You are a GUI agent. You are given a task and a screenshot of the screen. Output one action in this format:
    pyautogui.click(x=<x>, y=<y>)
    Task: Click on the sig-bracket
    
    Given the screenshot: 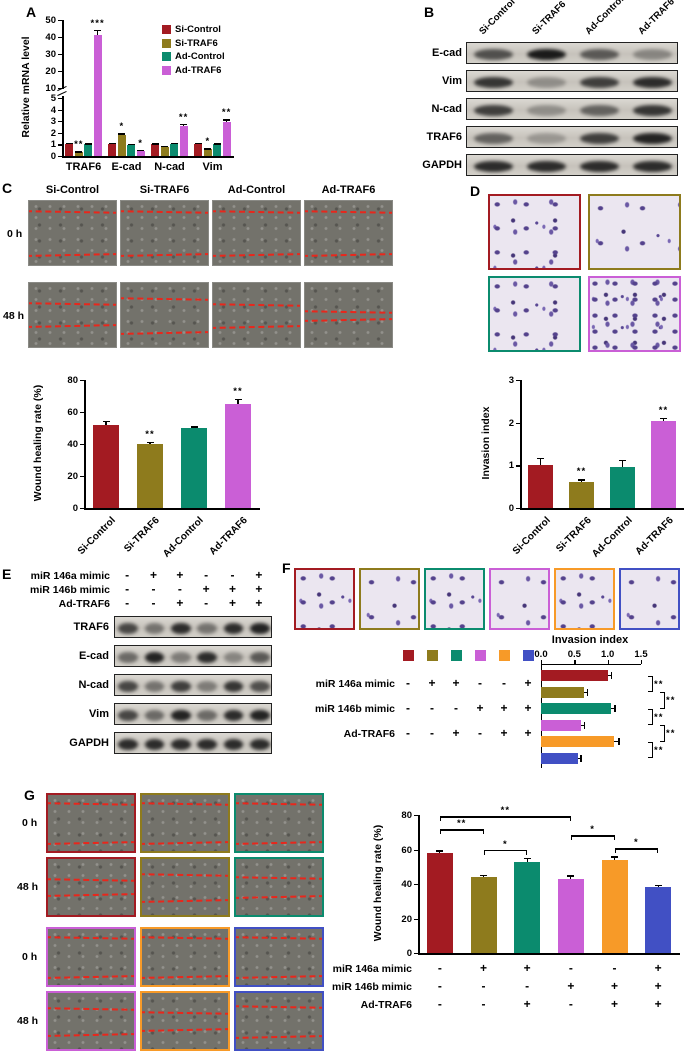 What is the action you would take?
    pyautogui.click(x=665, y=700)
    